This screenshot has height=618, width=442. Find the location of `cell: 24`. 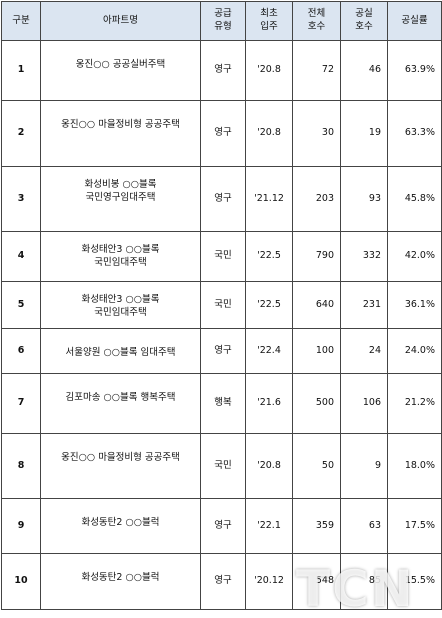

cell: 24 is located at coordinates (364, 351).